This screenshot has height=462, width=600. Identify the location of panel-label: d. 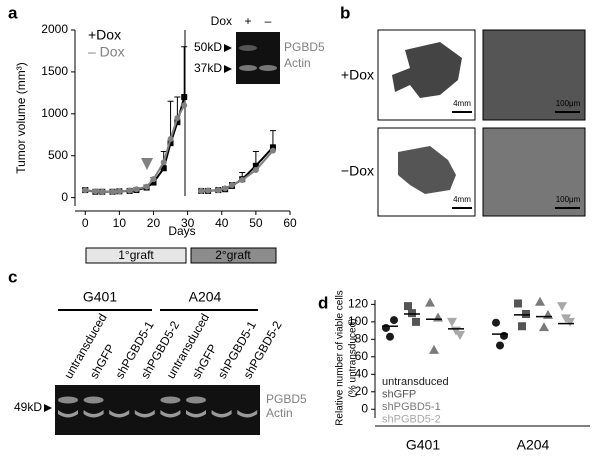
(323, 302).